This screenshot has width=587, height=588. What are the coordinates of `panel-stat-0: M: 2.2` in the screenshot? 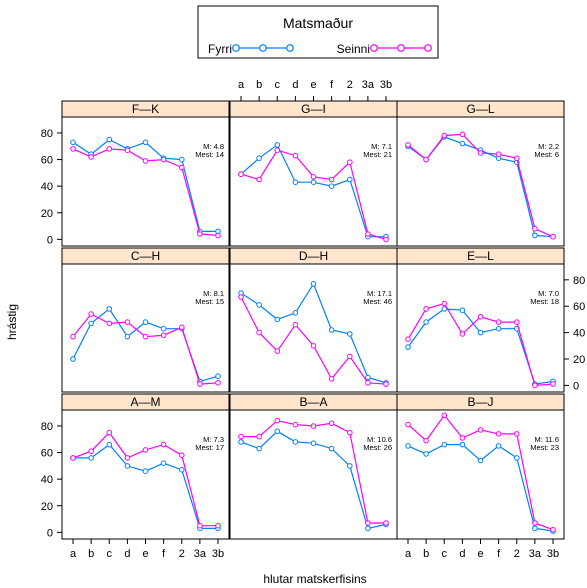 It's located at (548, 146).